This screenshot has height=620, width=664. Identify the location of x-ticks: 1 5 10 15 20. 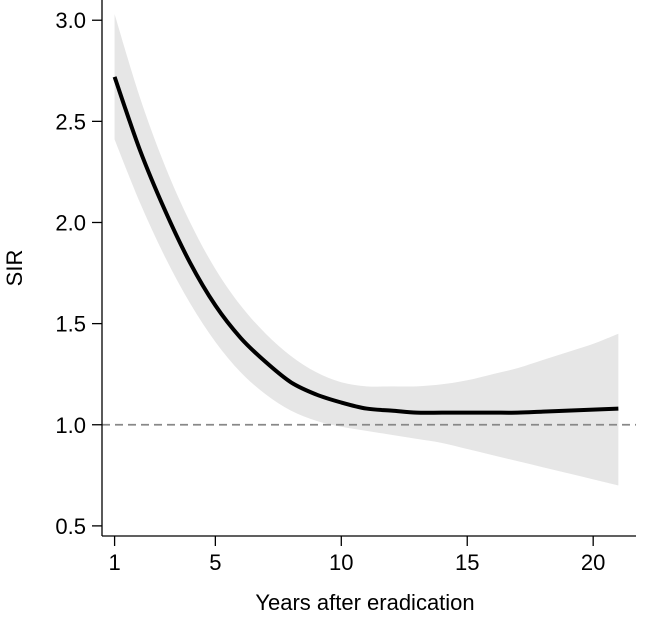
(356, 555).